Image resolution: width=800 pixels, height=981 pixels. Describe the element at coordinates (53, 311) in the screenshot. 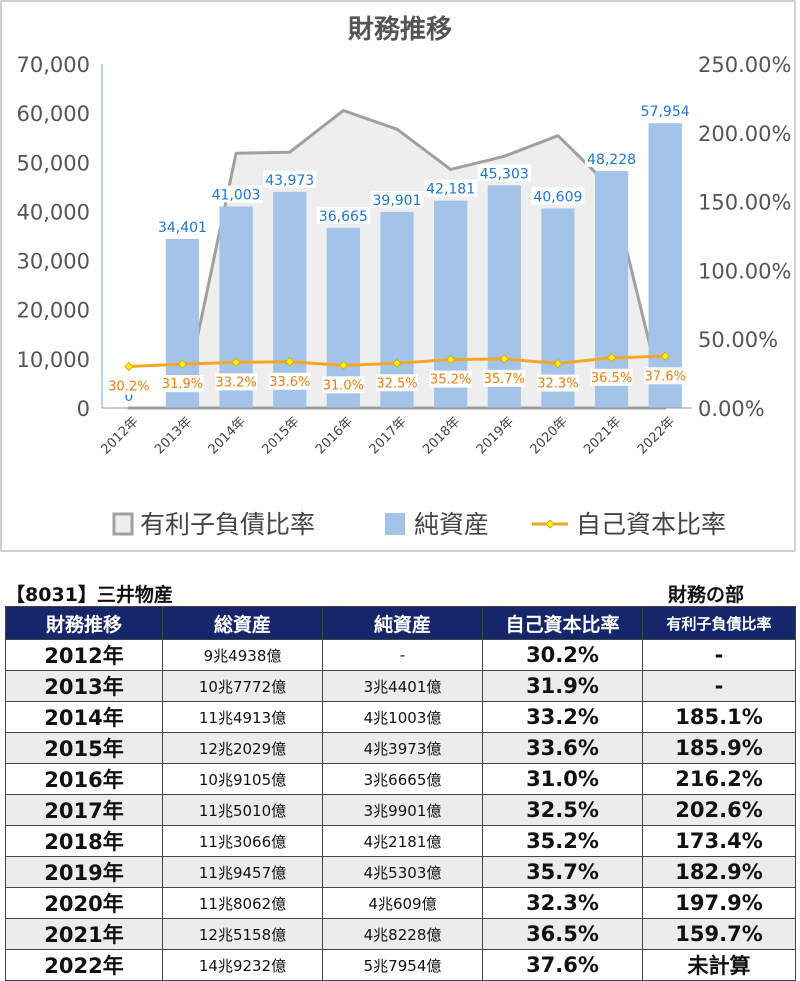

I see `left-axis-tick-label: 20,000` at that location.